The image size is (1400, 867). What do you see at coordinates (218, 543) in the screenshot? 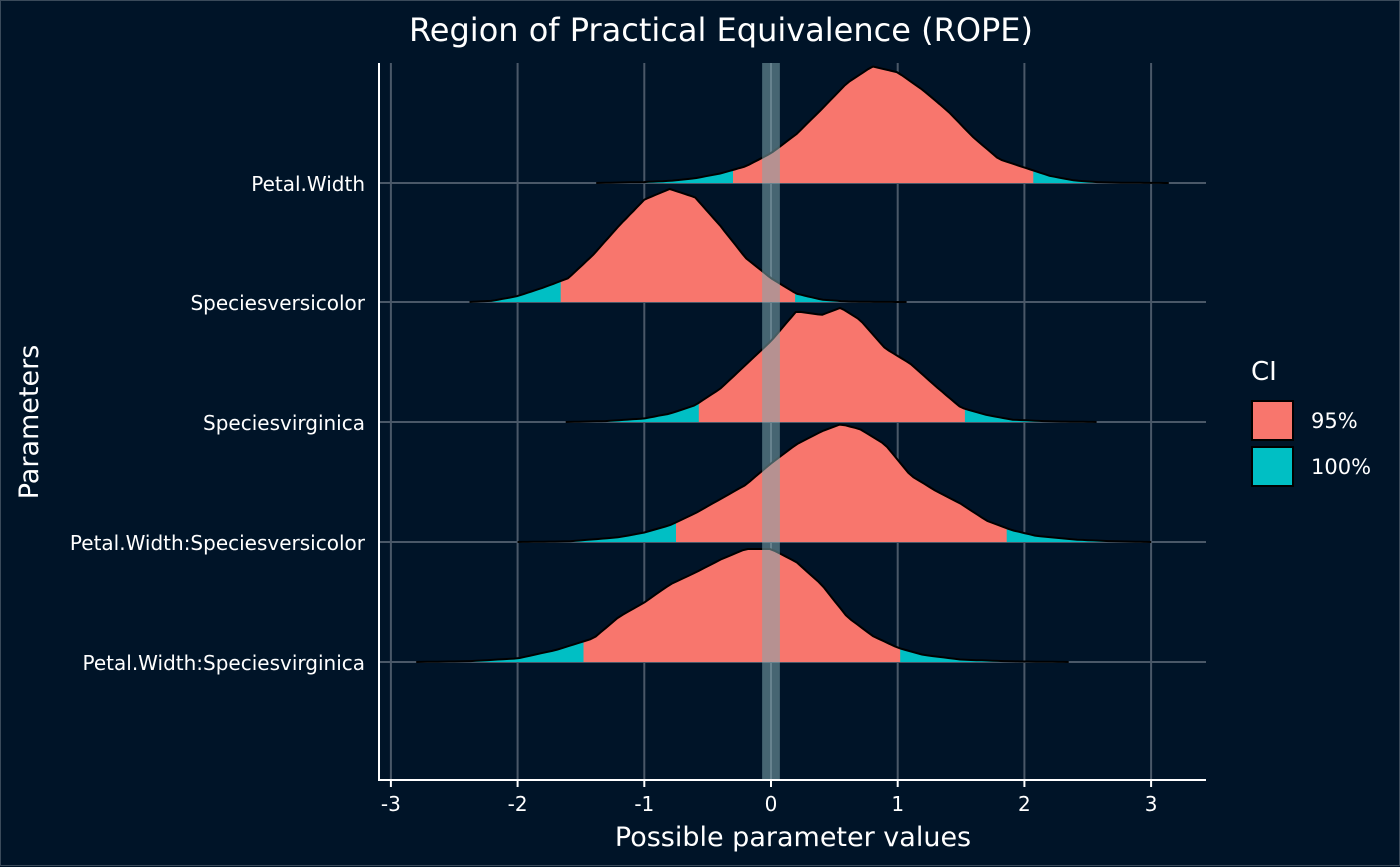
I see `y-tick-label-petal-width-speciesversicolor: Petal.Width:Speciesversicolor` at bounding box center [218, 543].